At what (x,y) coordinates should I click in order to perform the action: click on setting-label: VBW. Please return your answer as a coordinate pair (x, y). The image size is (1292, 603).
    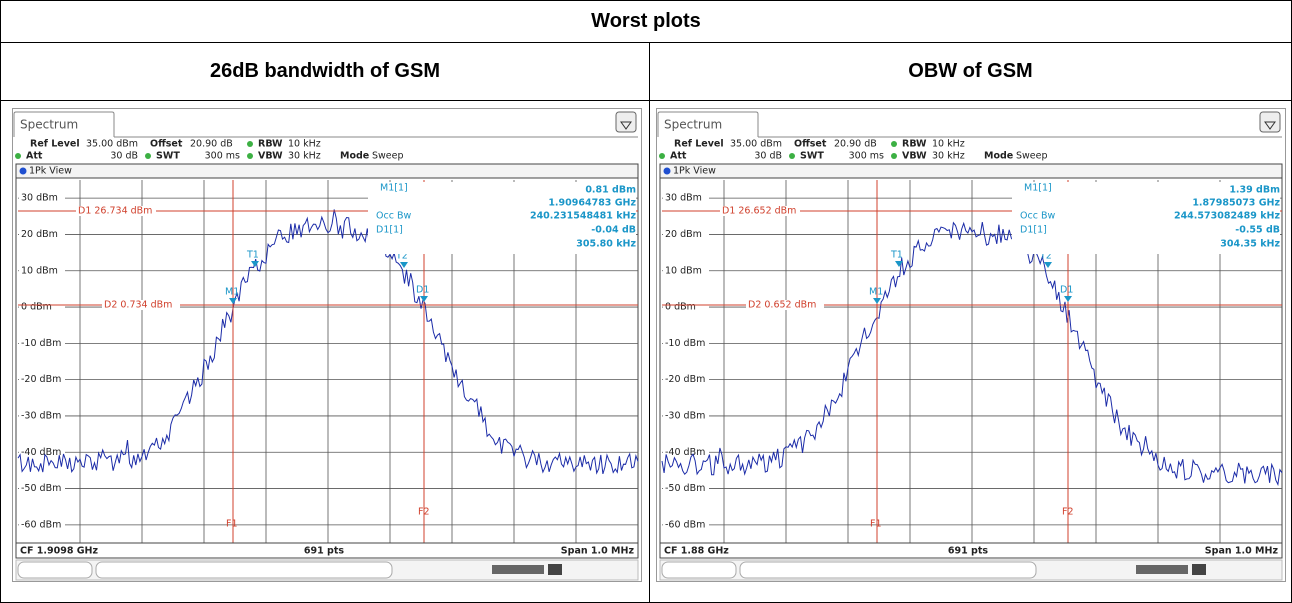
    Looking at the image, I should click on (914, 156).